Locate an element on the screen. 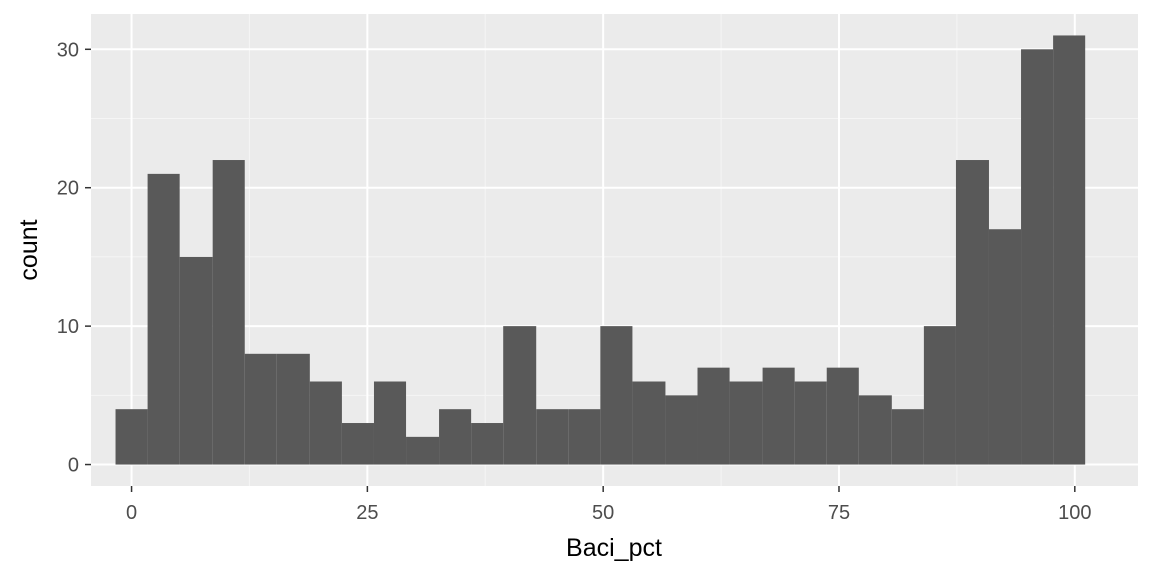 The height and width of the screenshot is (576, 1152). y-tick-label: 10 is located at coordinates (68, 327).